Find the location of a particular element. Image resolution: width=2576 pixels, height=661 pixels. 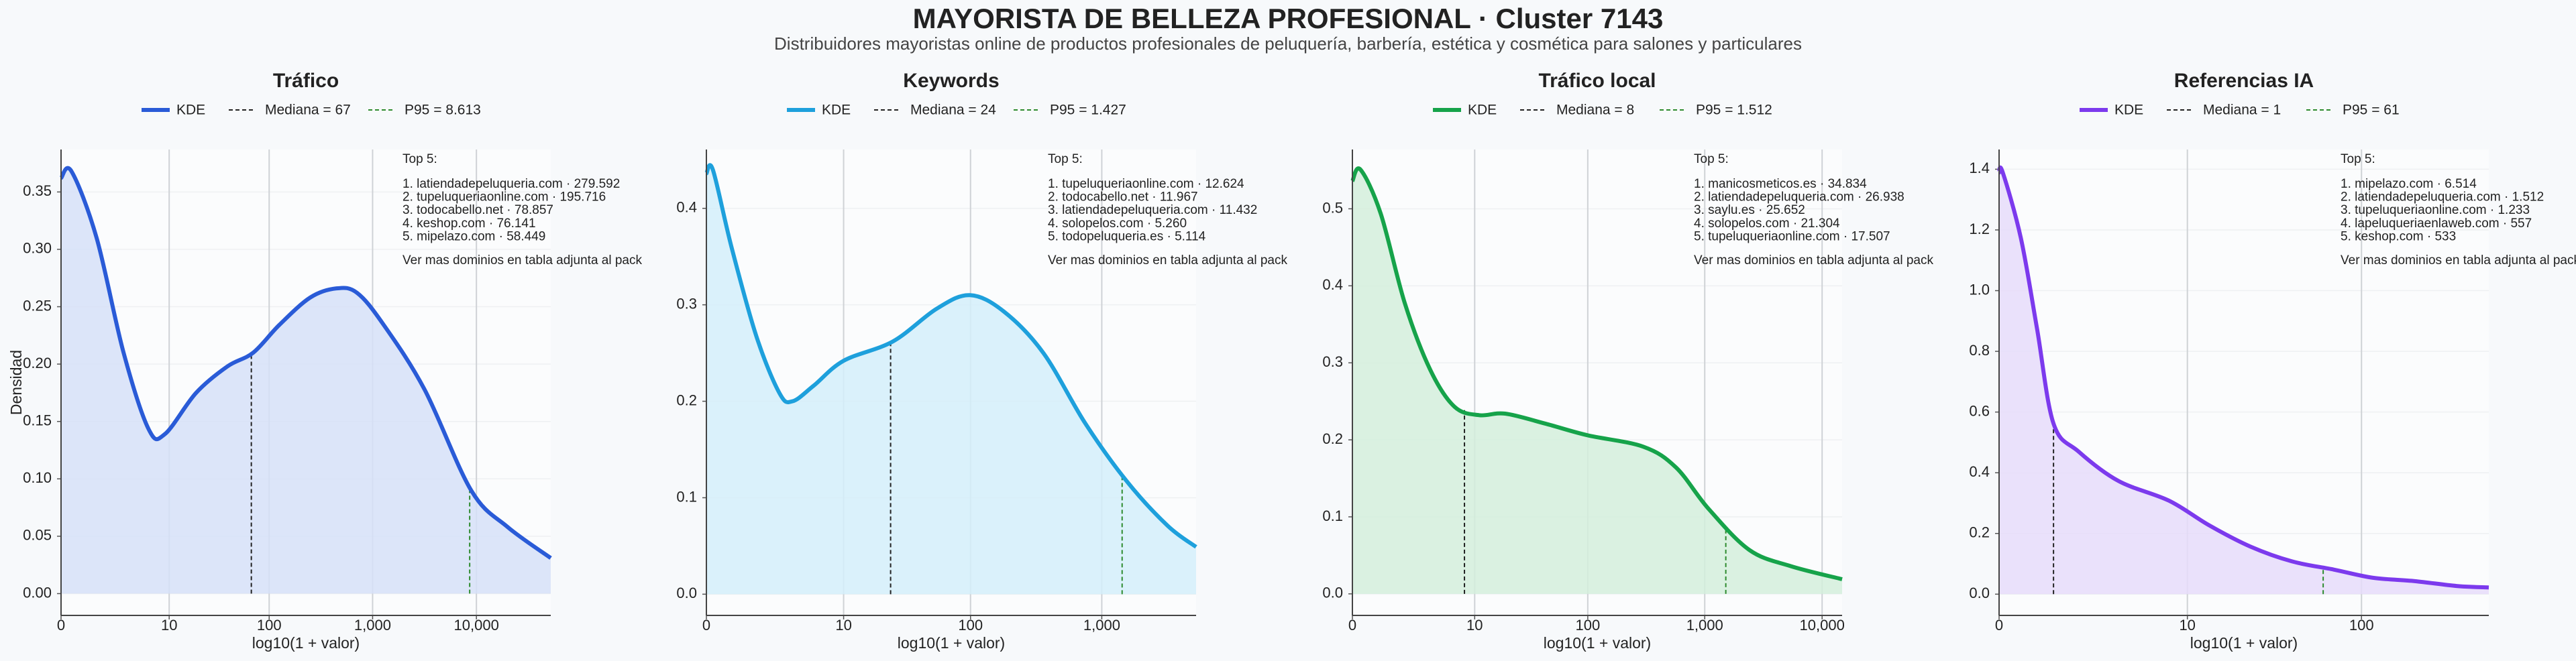

annotation-item: 2. latiendadepeluqueria.com · 26.938 is located at coordinates (1799, 197).